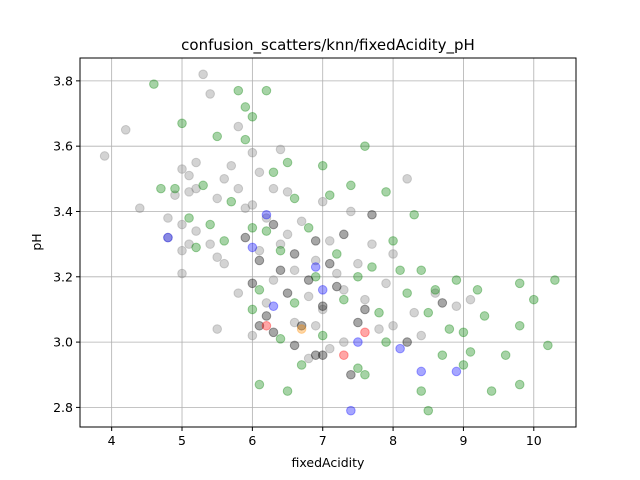  I want to click on x-tick-label: 7, so click(323, 440).